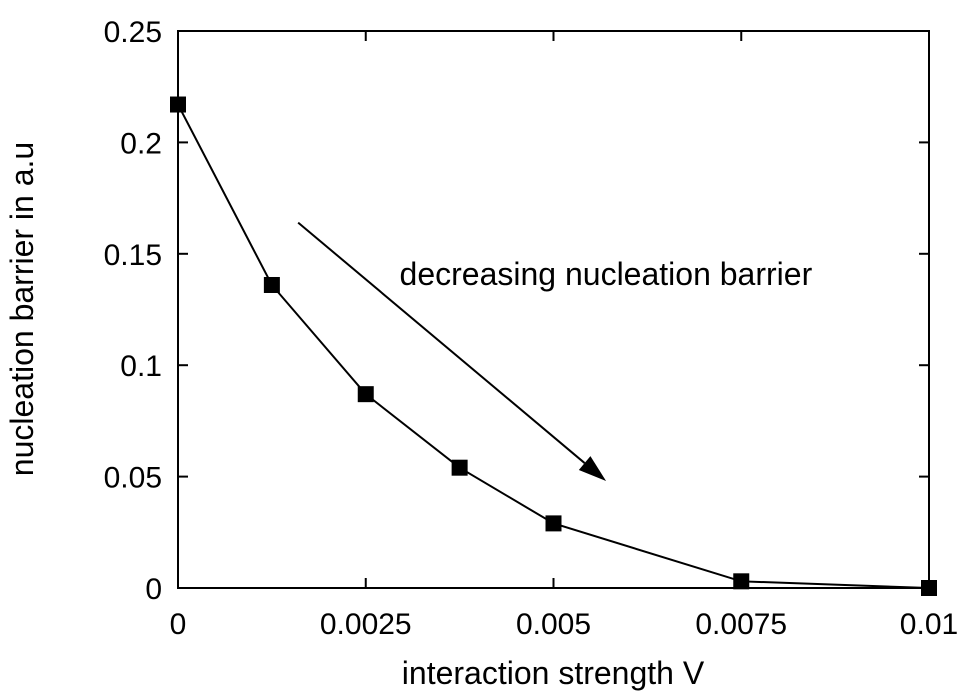  I want to click on x-axis-label: interaction strength V, so click(553, 673).